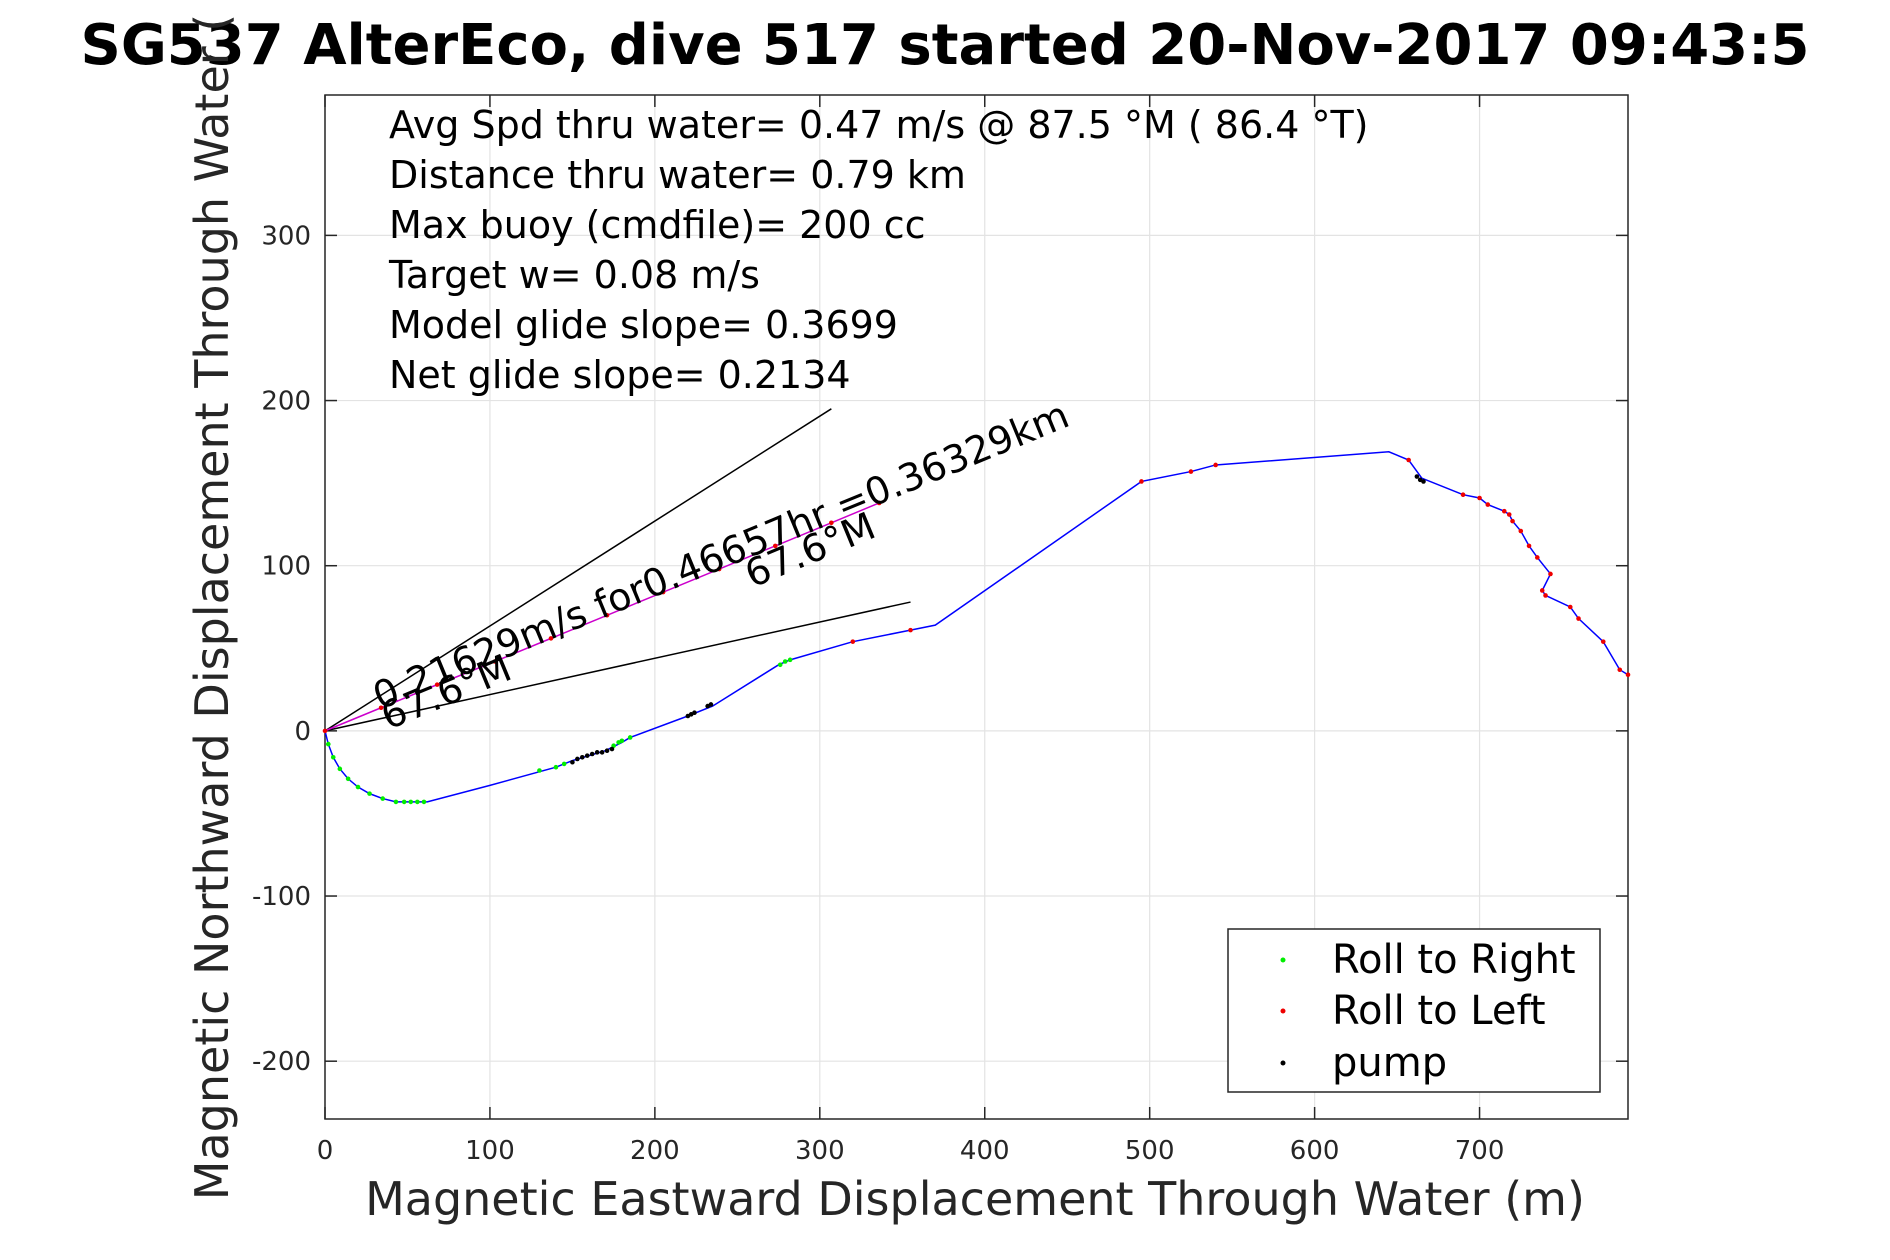 Image resolution: width=1890 pixels, height=1260 pixels. Describe the element at coordinates (1480, 1151) in the screenshot. I see `x-tick-label: 700` at that location.